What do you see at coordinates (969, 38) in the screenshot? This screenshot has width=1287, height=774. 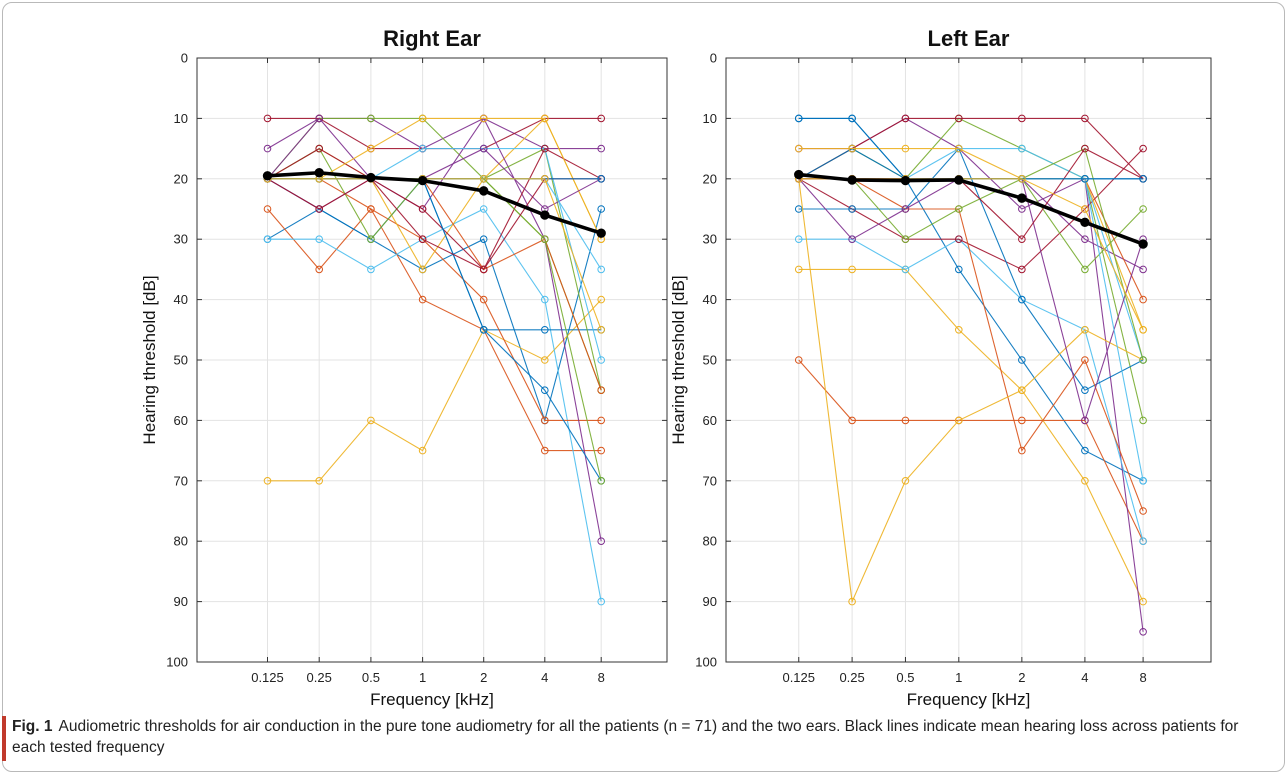 I see `chart-title: Left Ear` at bounding box center [969, 38].